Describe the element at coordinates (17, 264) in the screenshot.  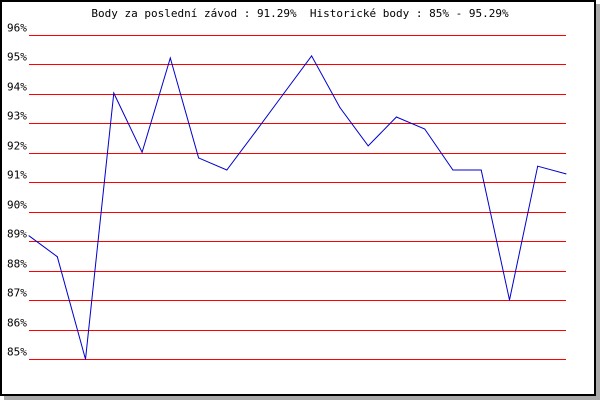
I see `y-tick-label: 88%` at that location.